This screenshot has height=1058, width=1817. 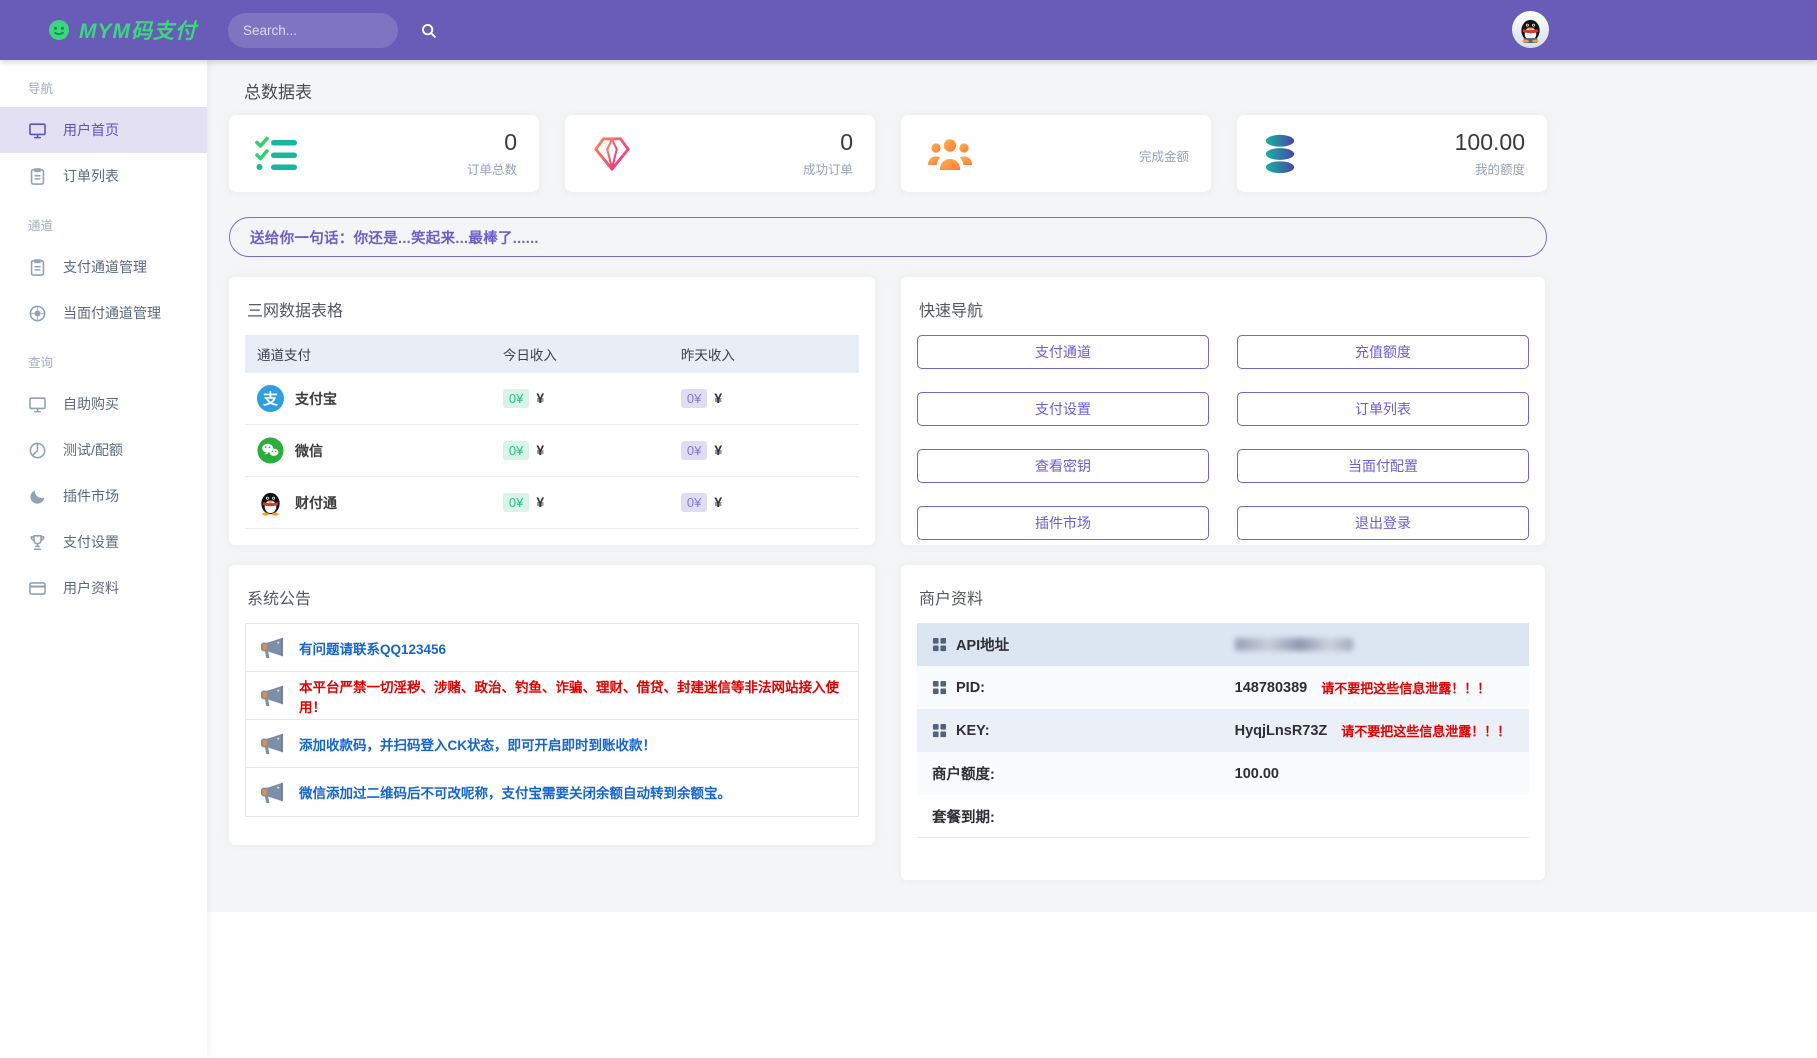 What do you see at coordinates (91, 542) in the screenshot?
I see `sidebar-item-label: 支付设置` at bounding box center [91, 542].